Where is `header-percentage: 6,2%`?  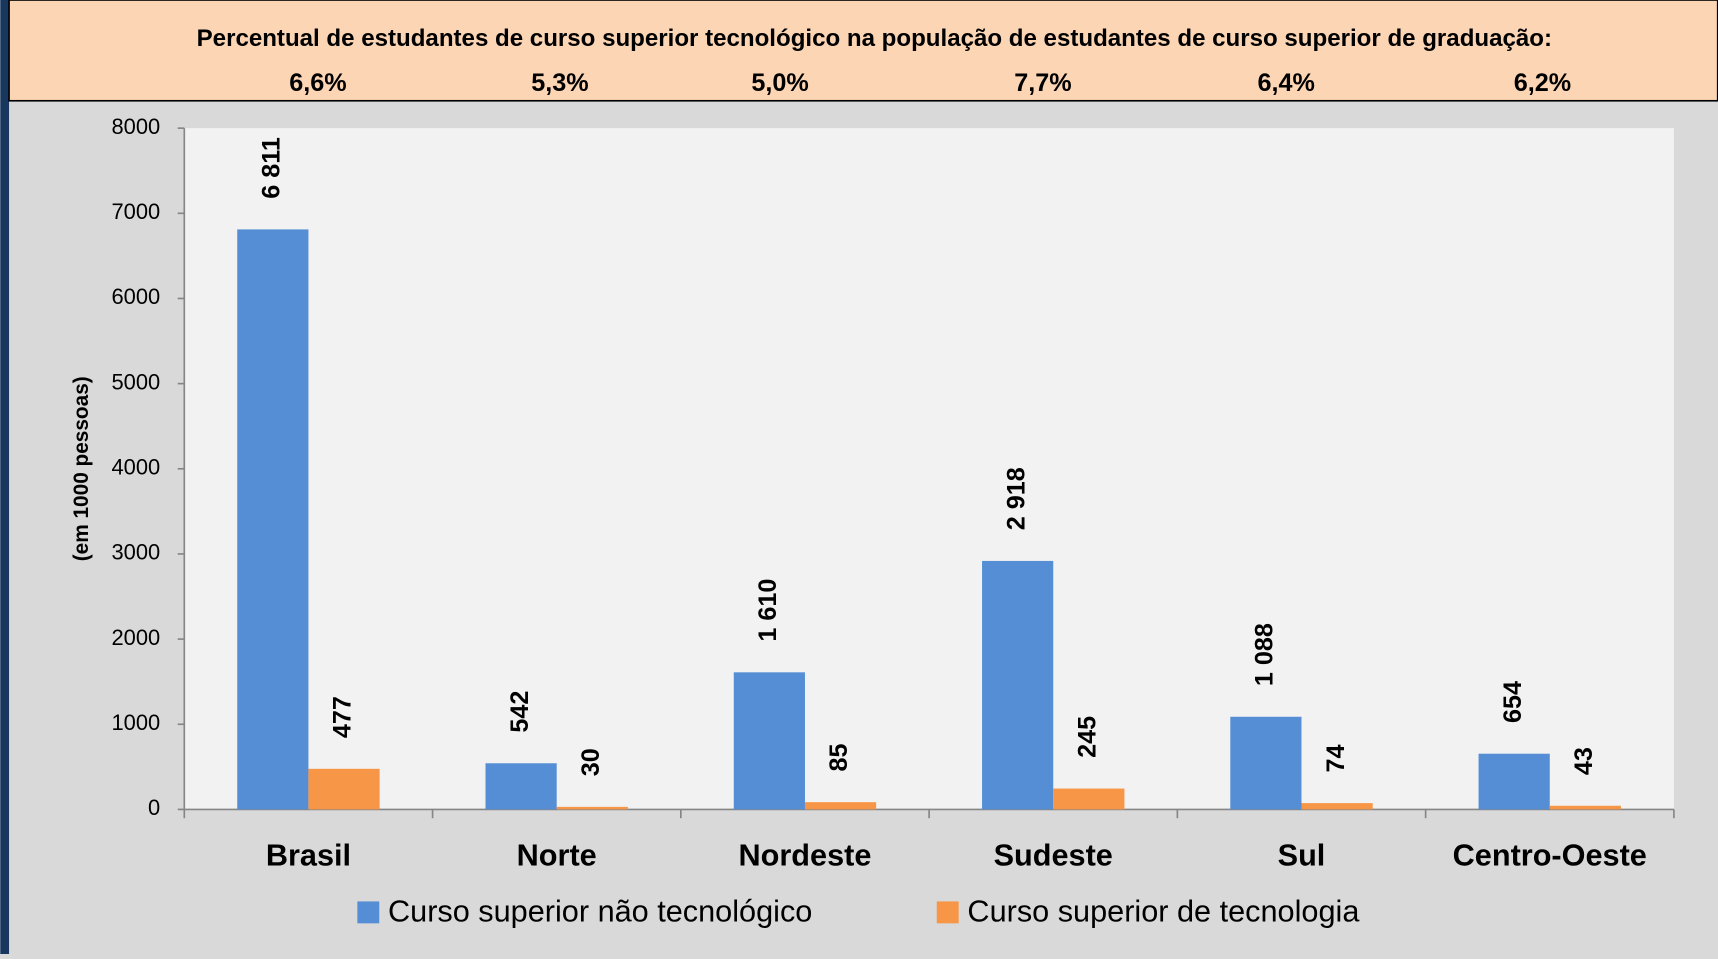 header-percentage: 6,2% is located at coordinates (1542, 83).